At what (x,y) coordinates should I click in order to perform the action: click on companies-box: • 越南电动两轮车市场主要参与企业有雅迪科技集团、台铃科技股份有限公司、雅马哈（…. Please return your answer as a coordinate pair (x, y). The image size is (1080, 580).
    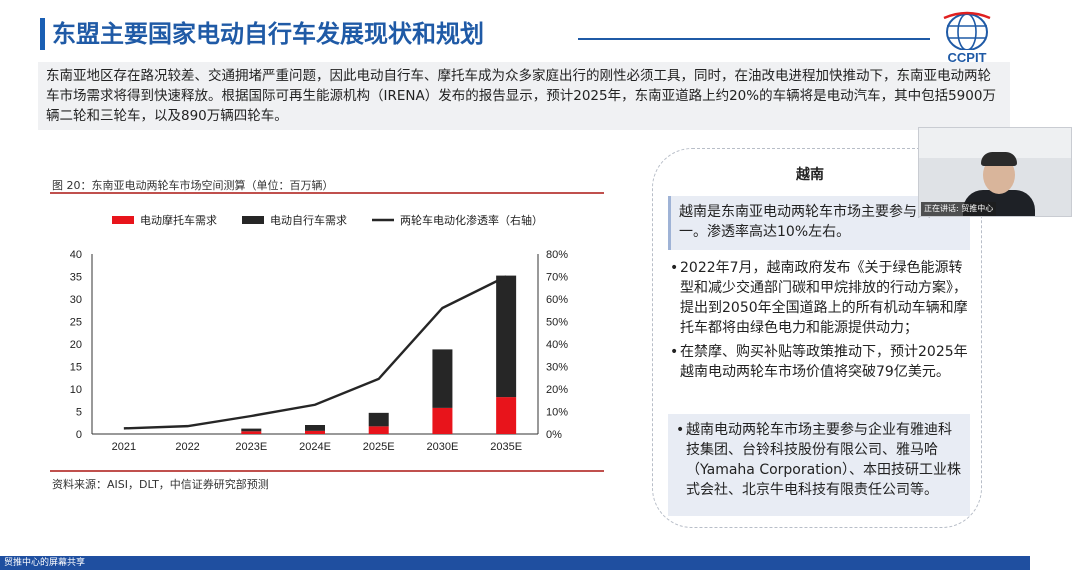
    Looking at the image, I should click on (819, 465).